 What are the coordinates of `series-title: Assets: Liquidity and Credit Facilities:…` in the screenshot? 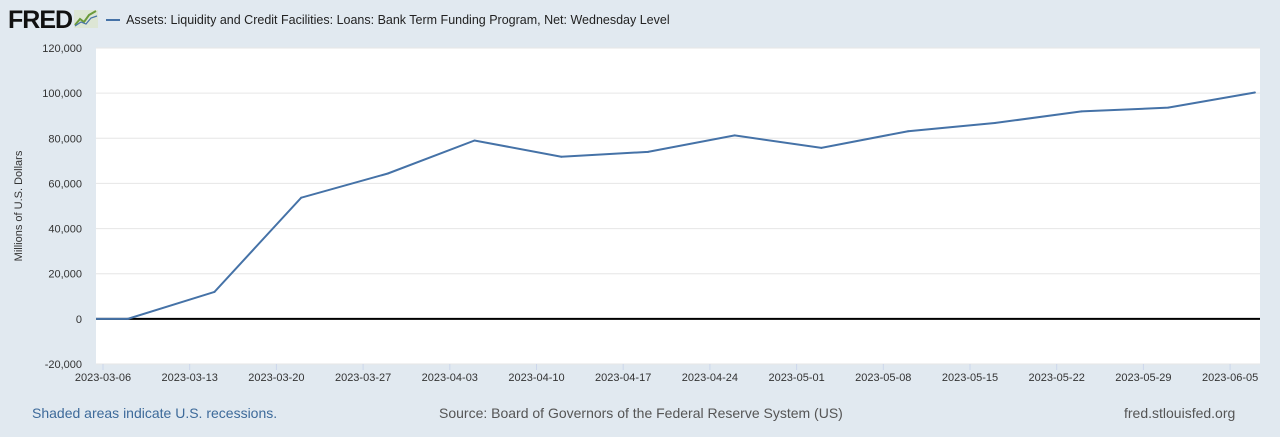 It's located at (398, 20).